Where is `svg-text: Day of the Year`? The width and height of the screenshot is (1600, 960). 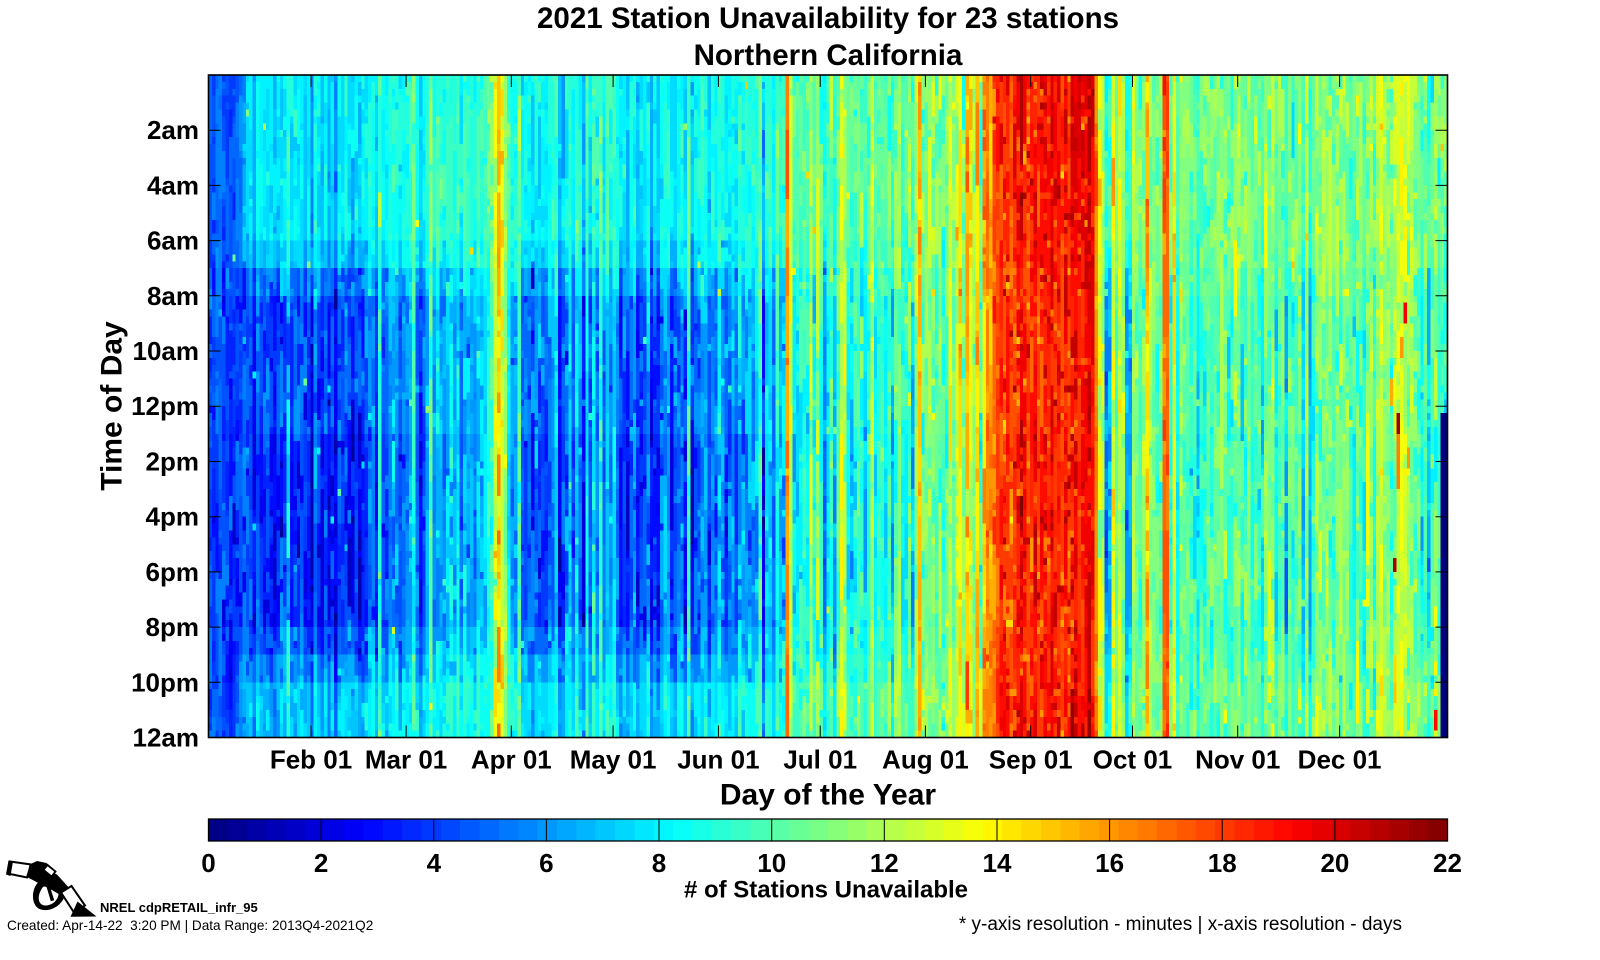
svg-text: Day of the Year is located at coordinates (828, 795).